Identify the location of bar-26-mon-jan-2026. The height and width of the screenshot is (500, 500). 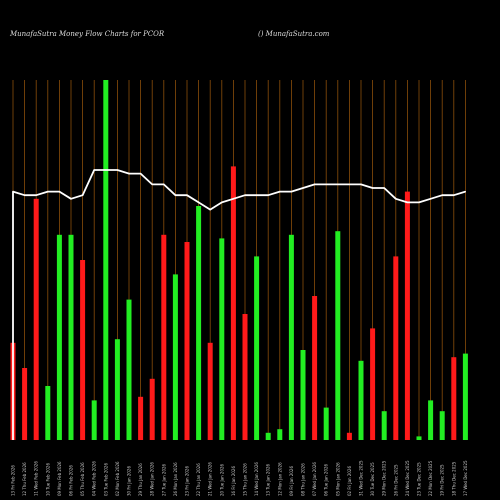
(175, 357).